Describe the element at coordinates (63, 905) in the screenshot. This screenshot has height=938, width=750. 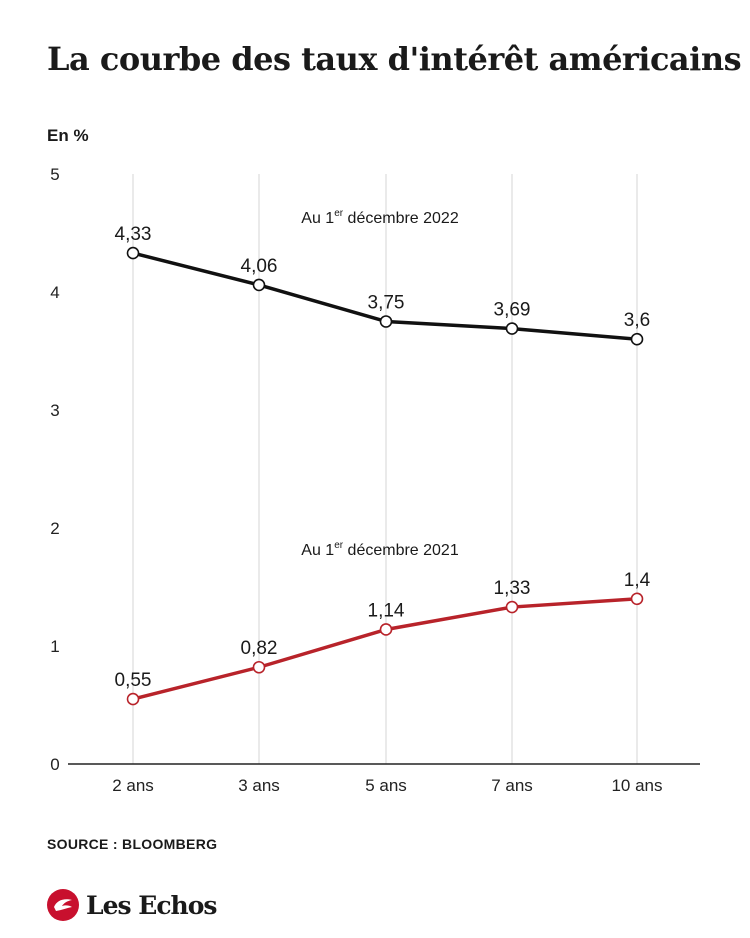
I see `les-echos-logo-icon` at that location.